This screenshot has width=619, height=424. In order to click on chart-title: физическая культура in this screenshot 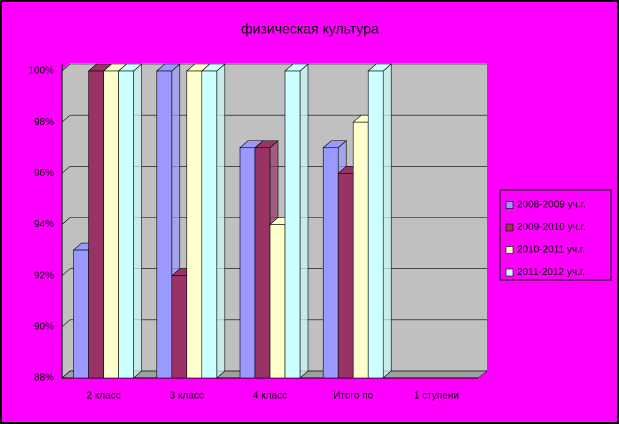, I will do `click(310, 29)`.